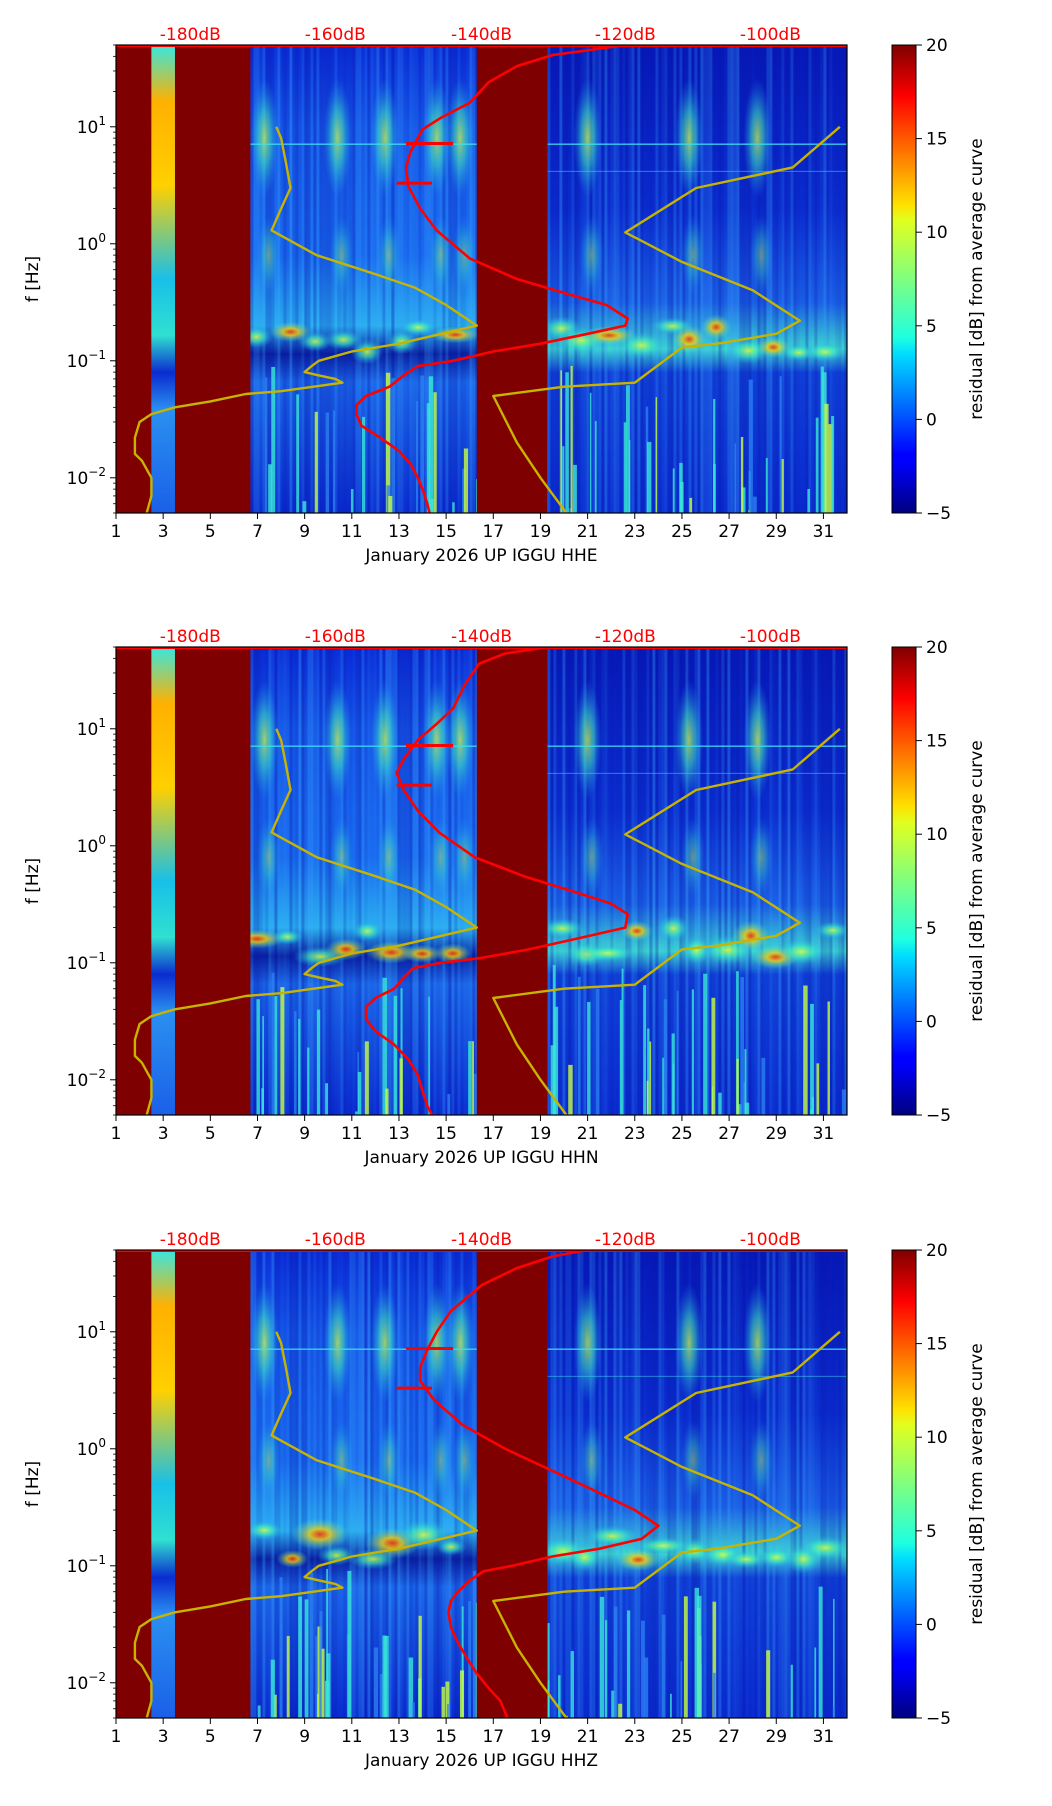 The width and height of the screenshot is (1052, 1806). What do you see at coordinates (86, 1682) in the screenshot?
I see `y-tick-label: 10⁻²` at bounding box center [86, 1682].